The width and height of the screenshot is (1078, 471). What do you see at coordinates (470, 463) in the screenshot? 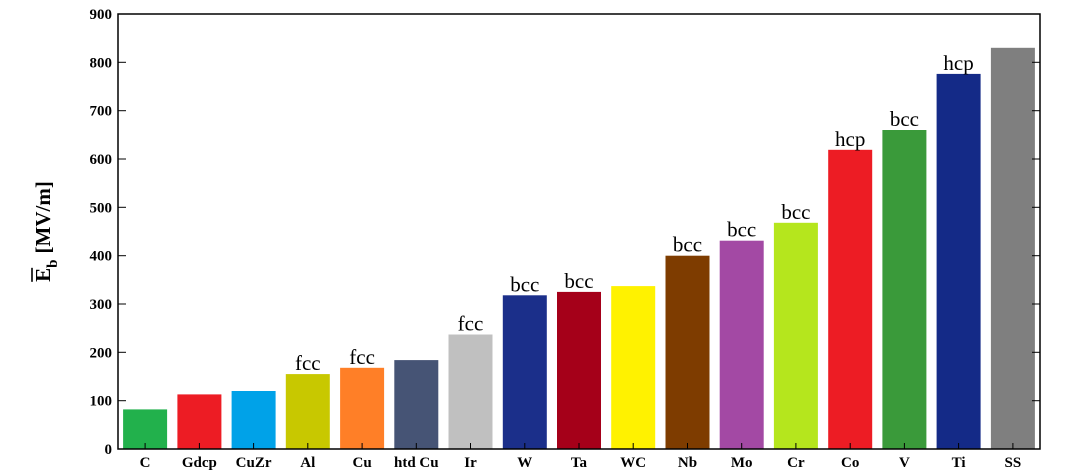
I see `x-tick-label: Ir` at bounding box center [470, 463].